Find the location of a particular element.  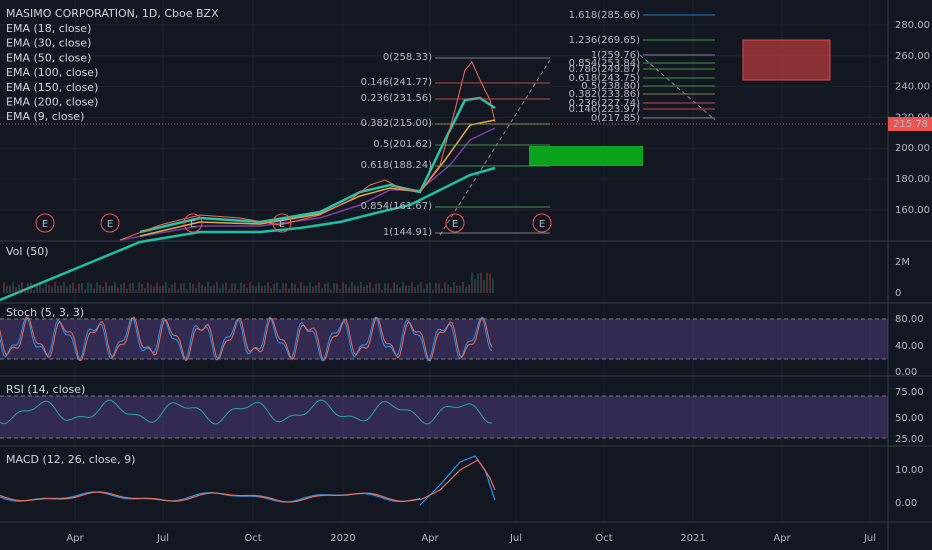

macd-rise is located at coordinates (457, 480).